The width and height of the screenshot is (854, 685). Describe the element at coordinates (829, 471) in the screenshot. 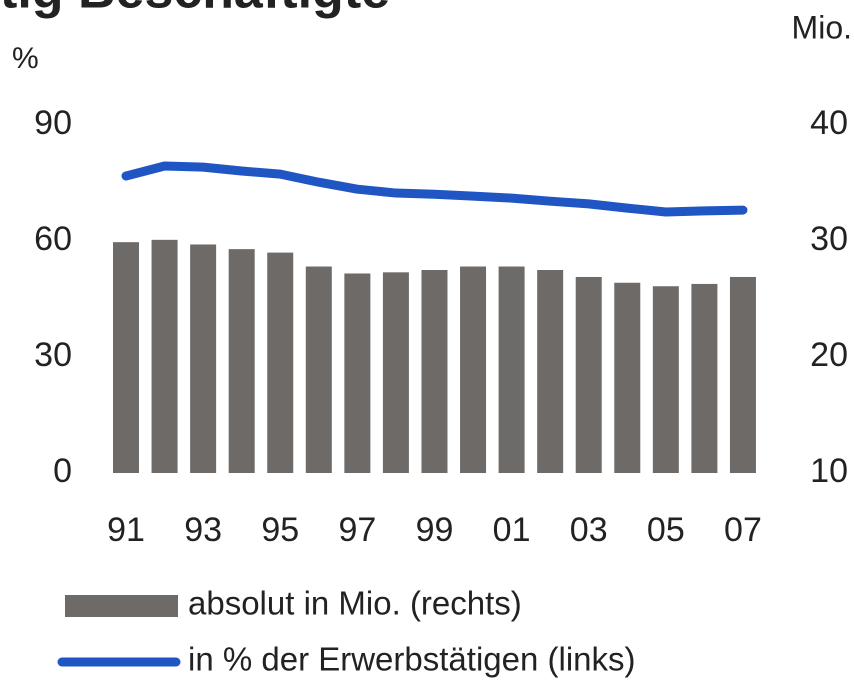

I see `y2-tick-label: 10` at that location.